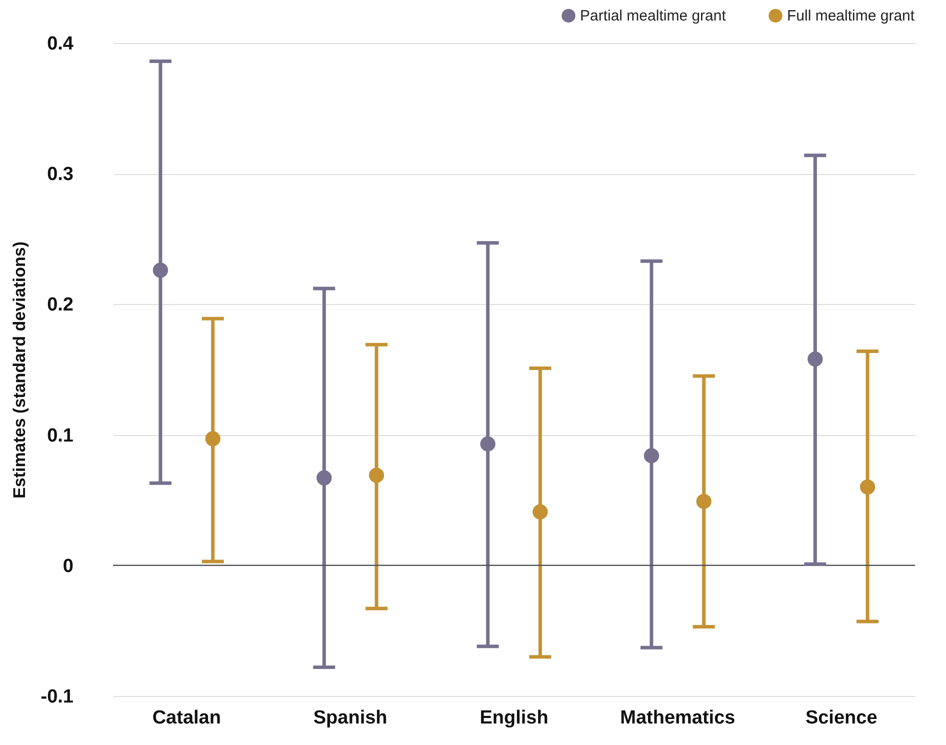 The width and height of the screenshot is (946, 745). Describe the element at coordinates (68, 566) in the screenshot. I see `y-tick-label: 0` at that location.